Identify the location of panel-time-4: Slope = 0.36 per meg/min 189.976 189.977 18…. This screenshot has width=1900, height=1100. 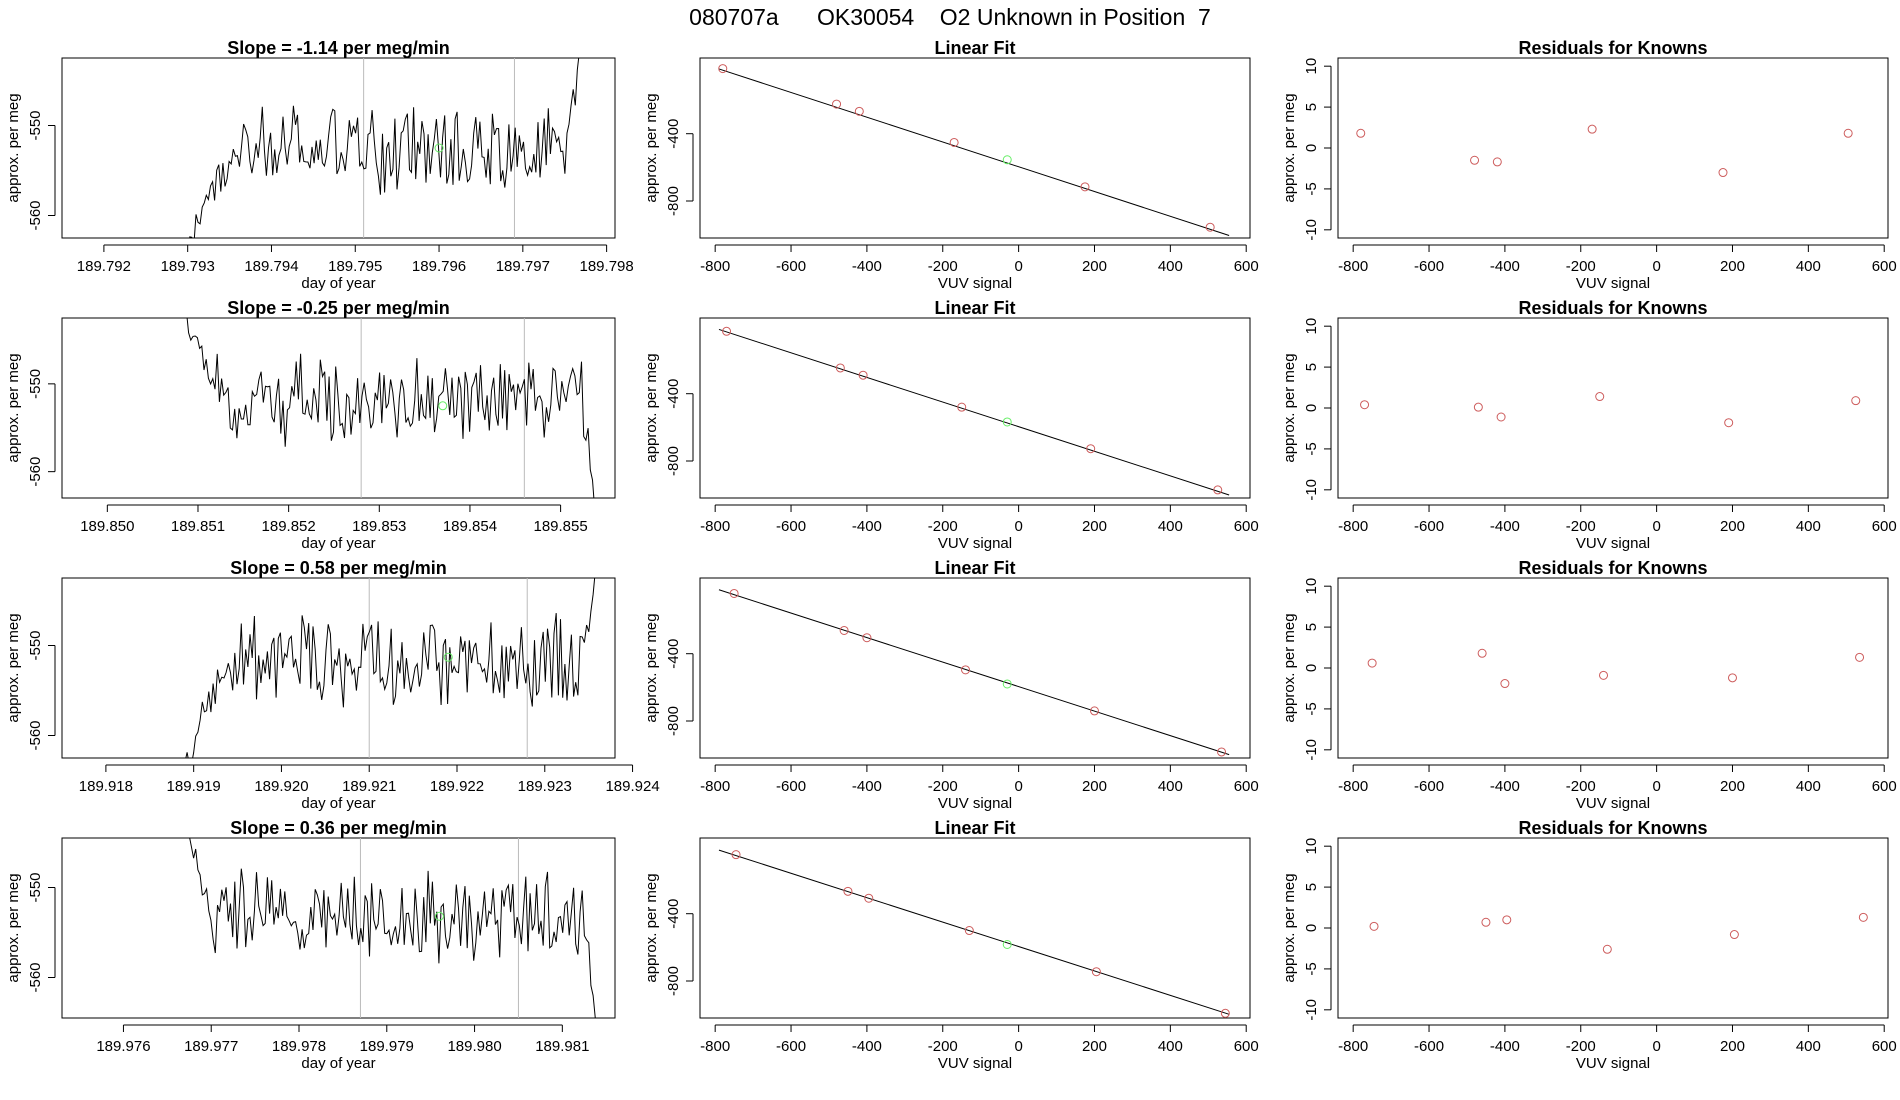
(310, 945).